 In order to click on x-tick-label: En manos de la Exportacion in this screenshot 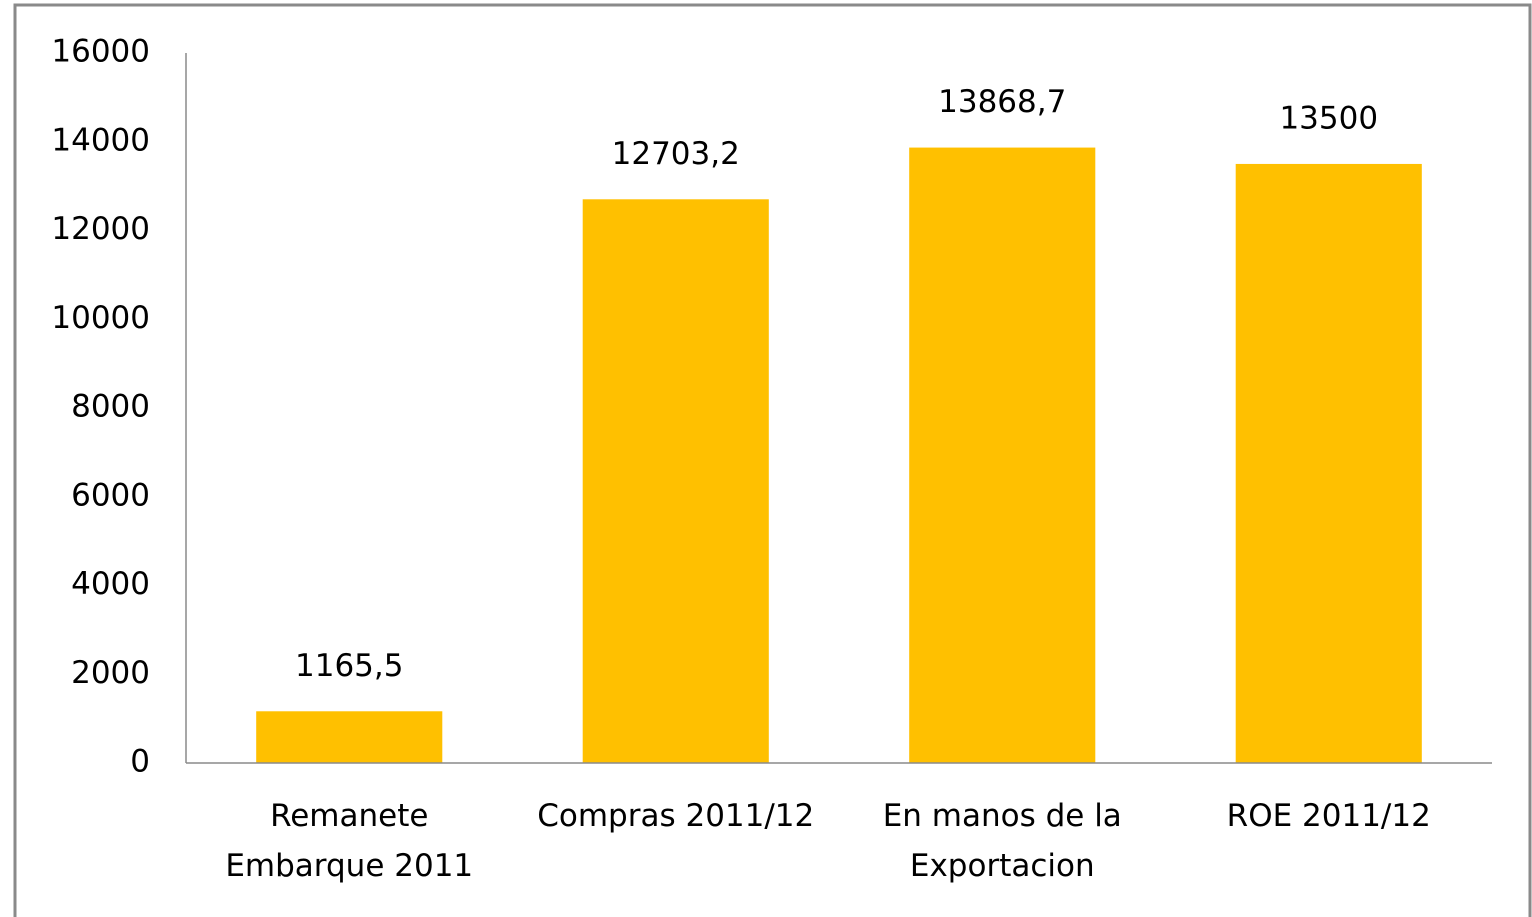, I will do `click(1002, 841)`.